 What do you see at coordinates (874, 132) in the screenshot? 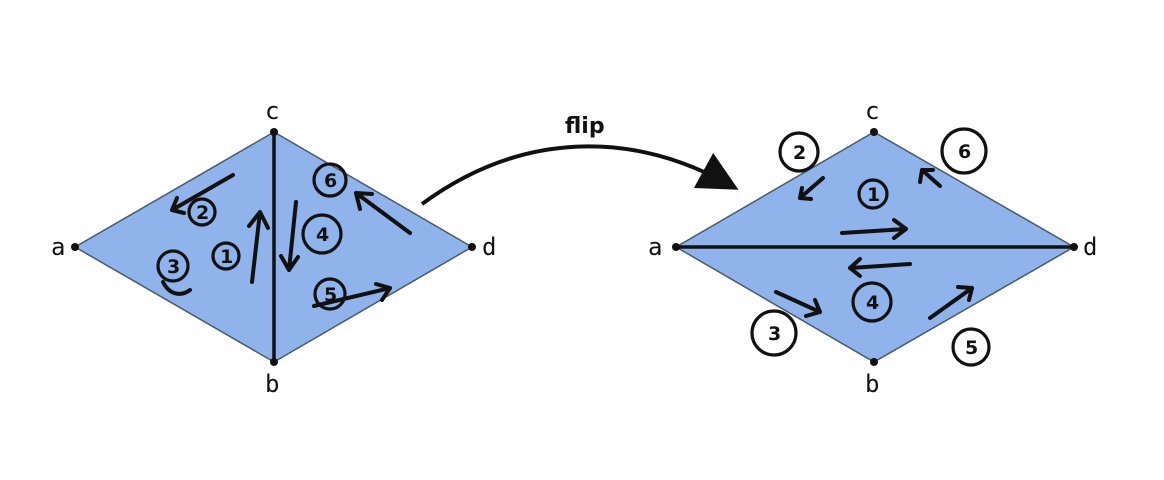
I see `right-vertex-c-dot` at bounding box center [874, 132].